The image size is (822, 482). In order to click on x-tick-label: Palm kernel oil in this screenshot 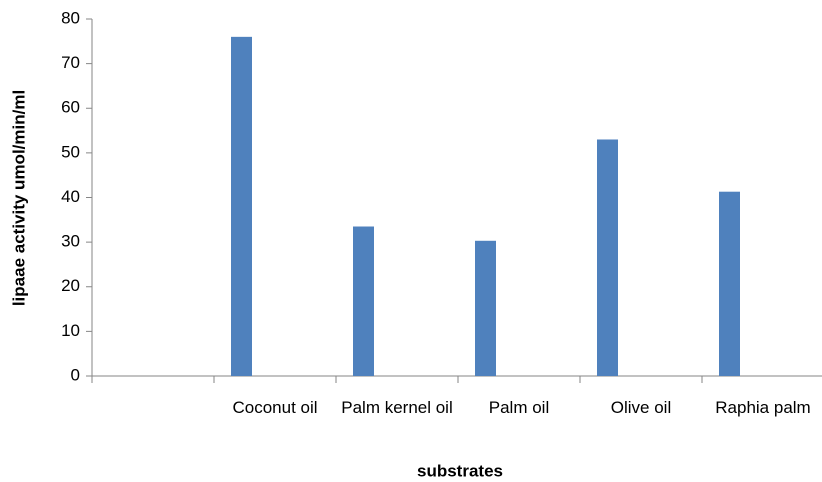, I will do `click(397, 407)`.